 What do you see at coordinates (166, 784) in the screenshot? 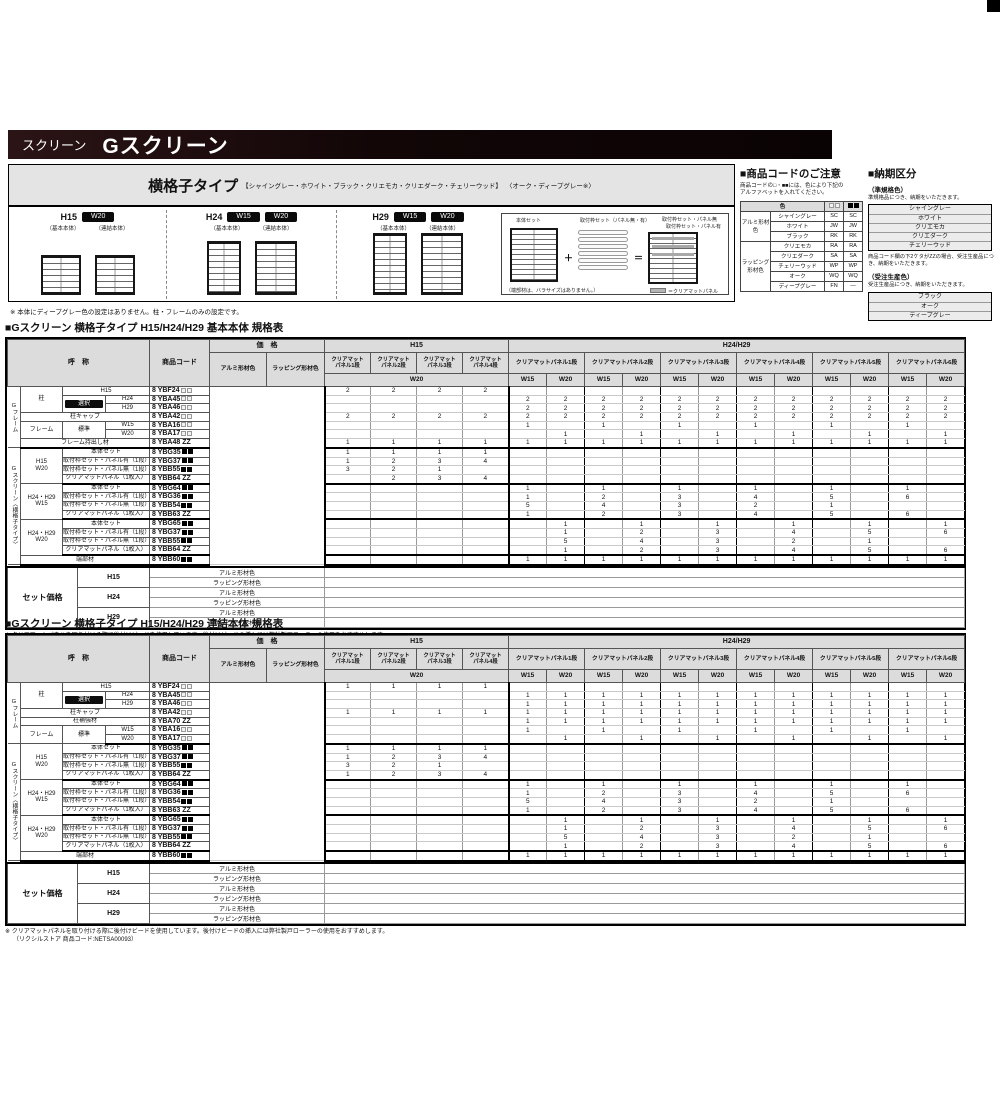
I see `product-code-text: 8 YBG64` at bounding box center [166, 784].